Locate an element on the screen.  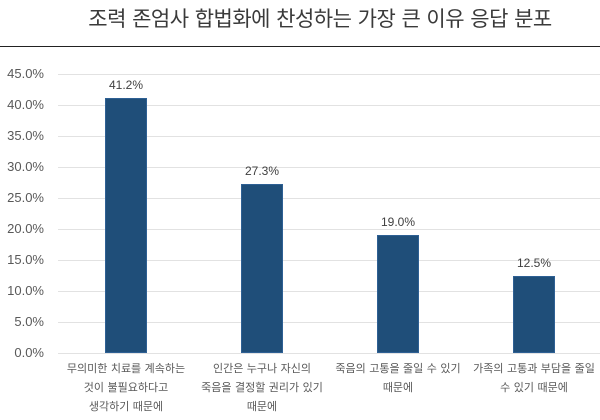
data-label: 19.0% is located at coordinates (398, 222).